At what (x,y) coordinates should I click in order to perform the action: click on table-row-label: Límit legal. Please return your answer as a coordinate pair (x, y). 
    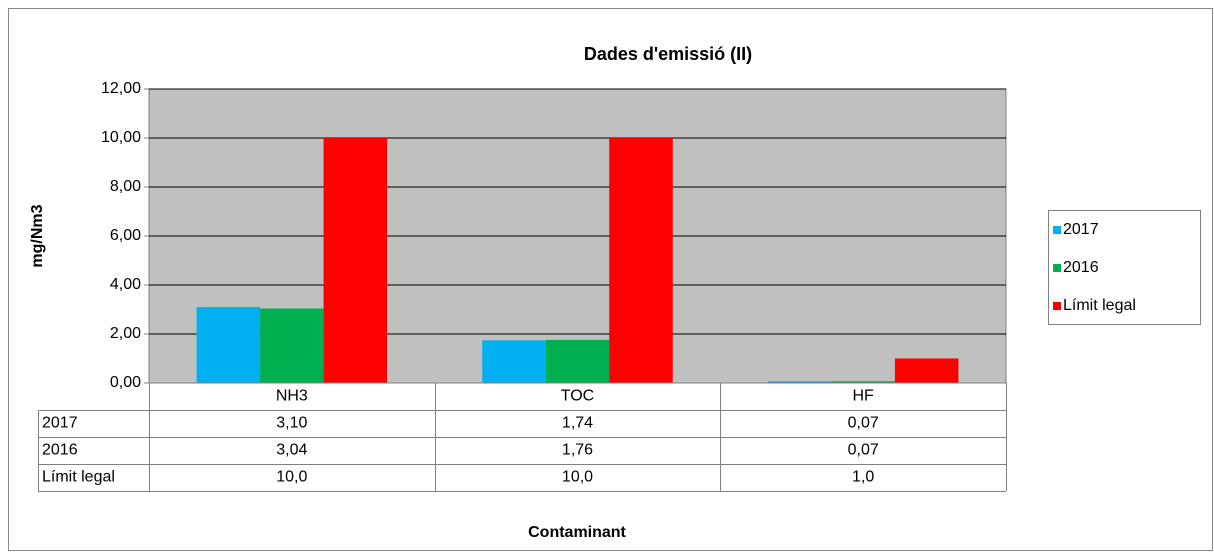
    Looking at the image, I should click on (78, 477).